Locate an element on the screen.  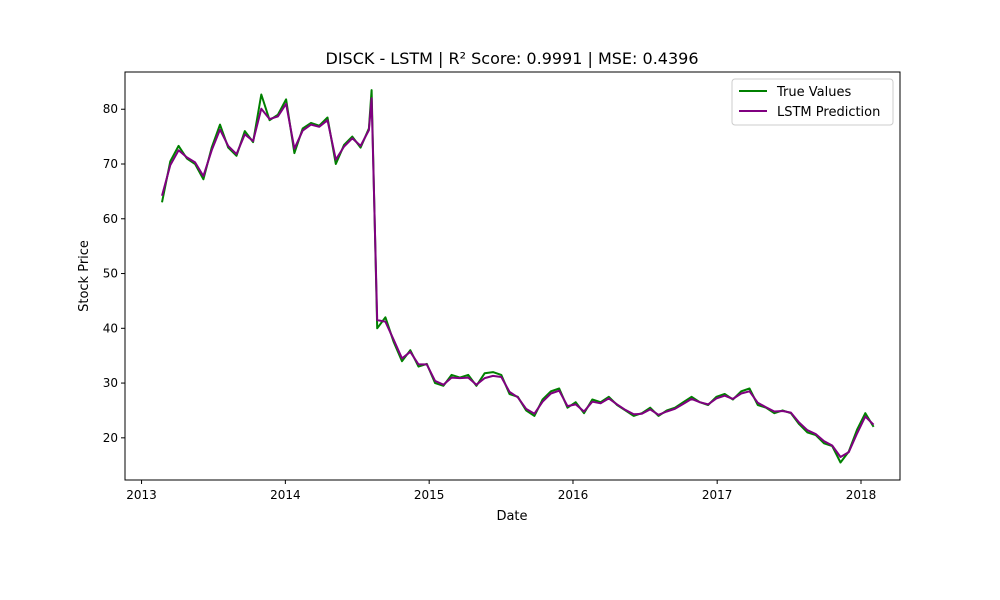
legend: True Values LSTM Prediction is located at coordinates (812, 102).